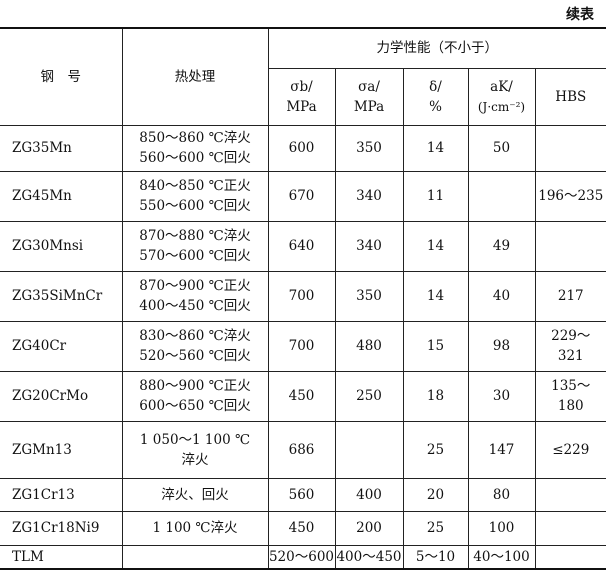 Image resolution: width=608 pixels, height=570 pixels. I want to click on cell-steel: ZG30Mnsi, so click(61, 246).